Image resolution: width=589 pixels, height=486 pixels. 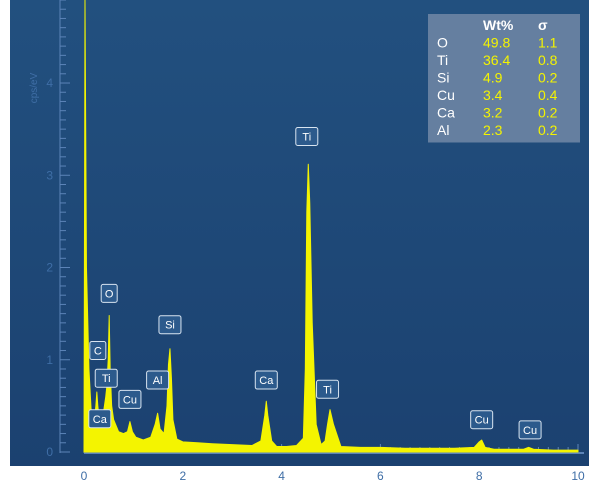 I want to click on table-value: 49.8, so click(x=496, y=43).